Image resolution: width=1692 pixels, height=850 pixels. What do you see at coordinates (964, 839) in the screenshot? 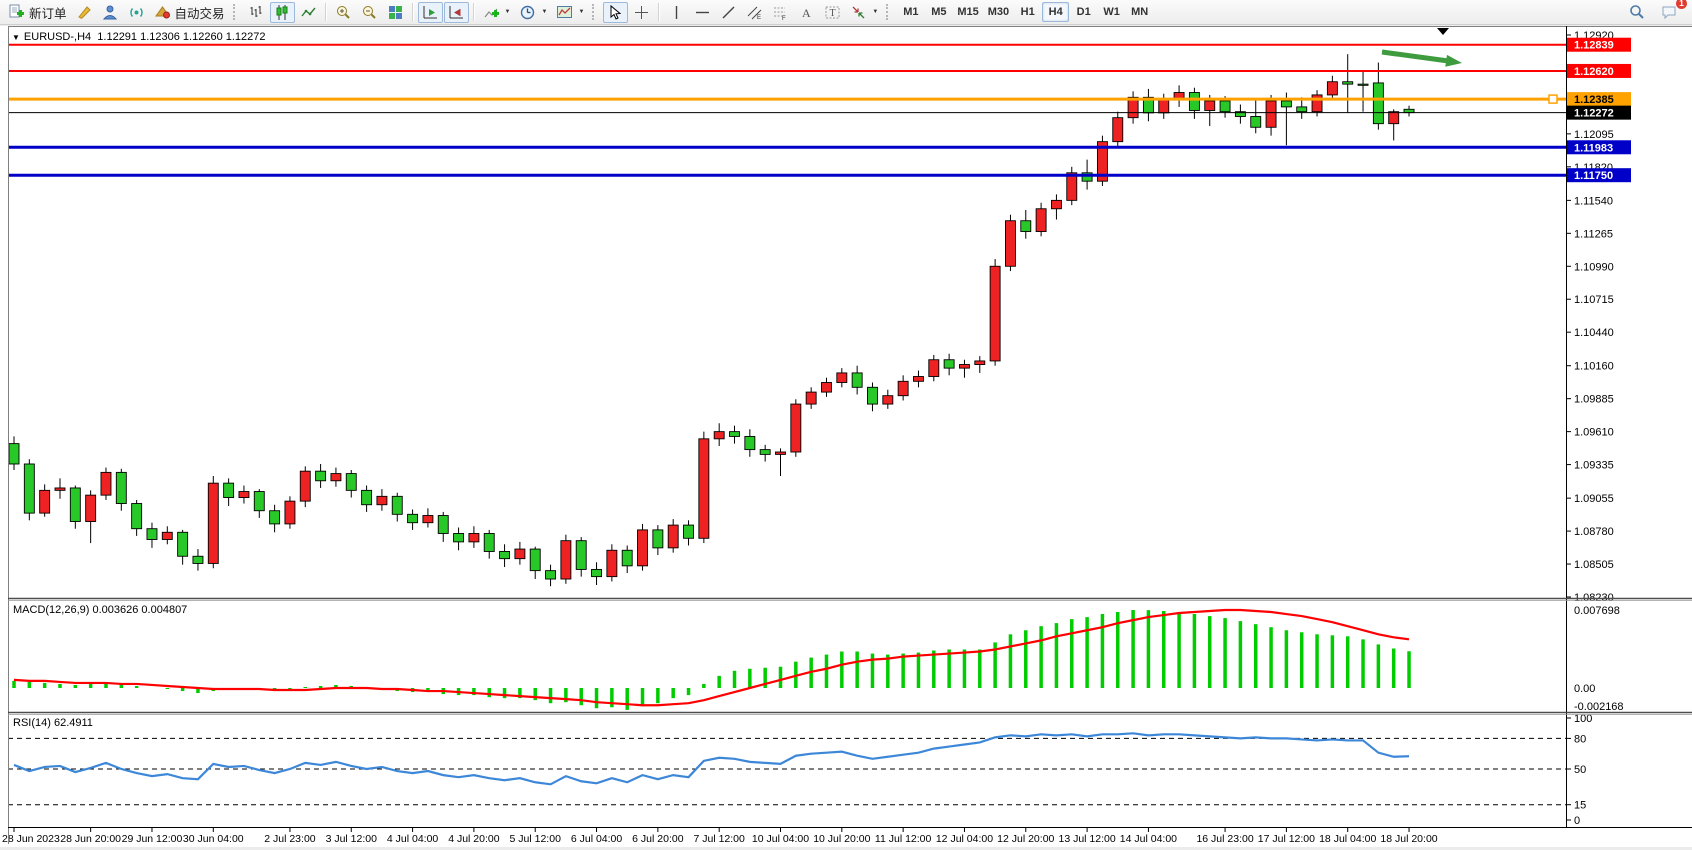
I see `time-axis-label: 12 Jul 04:00` at bounding box center [964, 839].